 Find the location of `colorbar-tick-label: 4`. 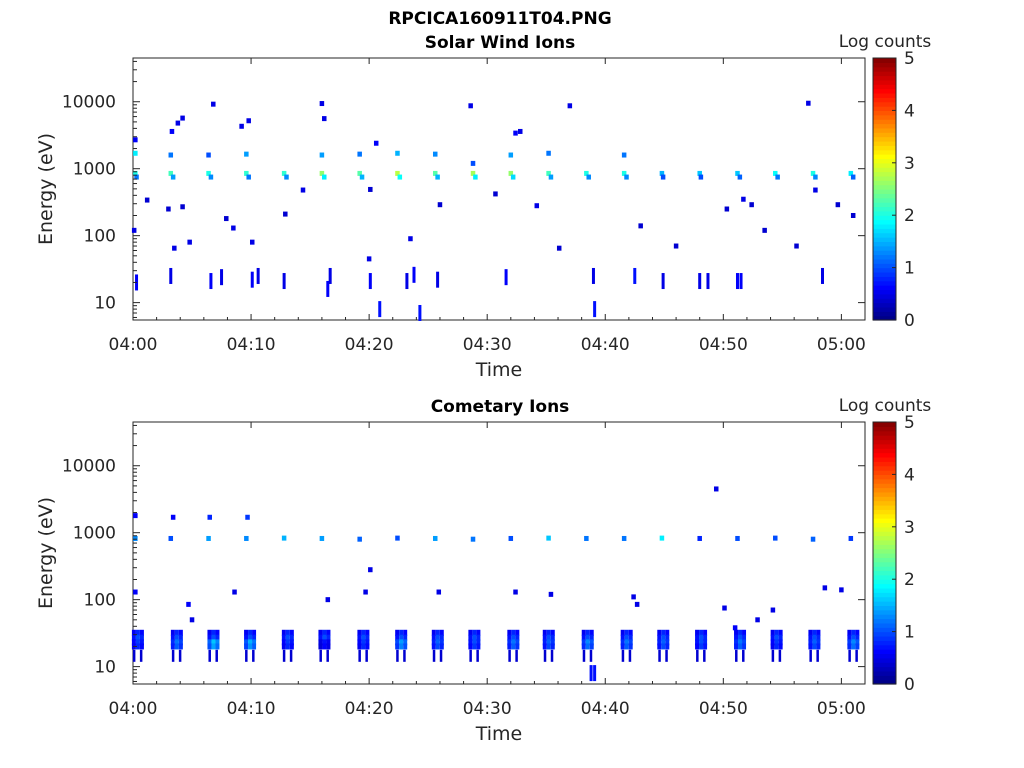

colorbar-tick-label: 4 is located at coordinates (909, 111).